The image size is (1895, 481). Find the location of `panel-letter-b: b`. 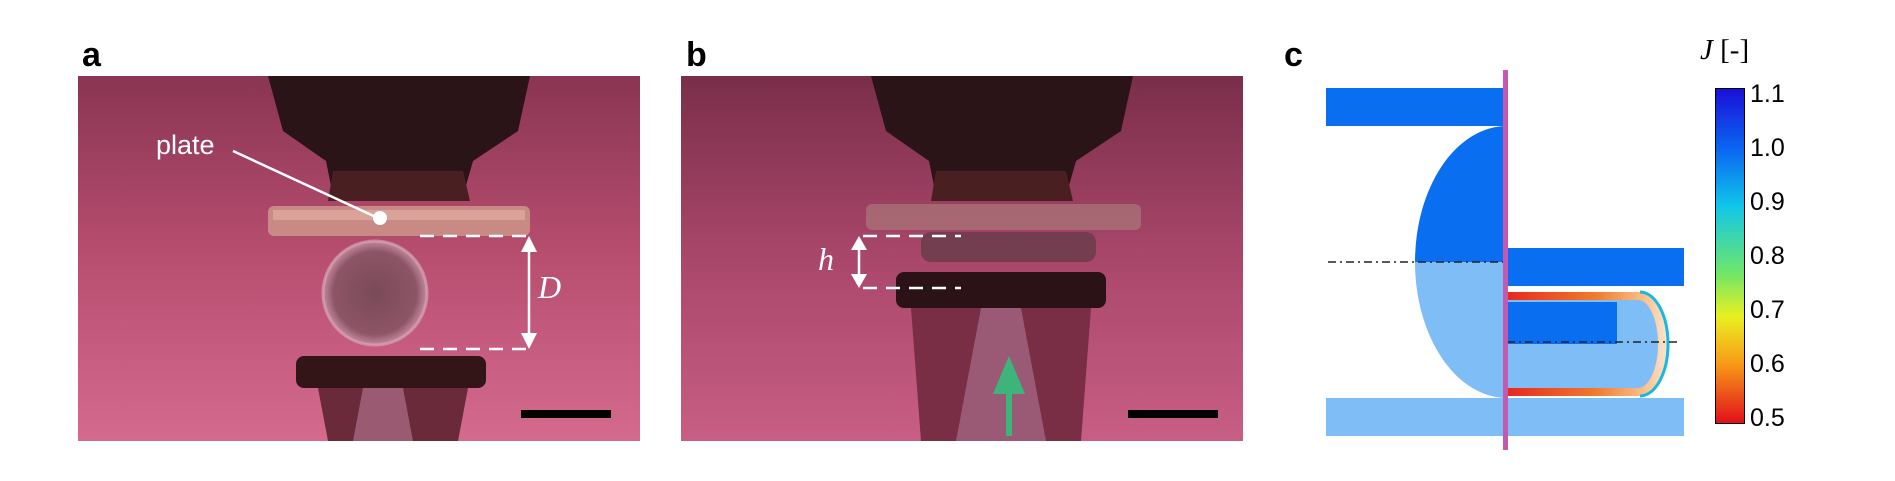

panel-letter-b: b is located at coordinates (696, 55).